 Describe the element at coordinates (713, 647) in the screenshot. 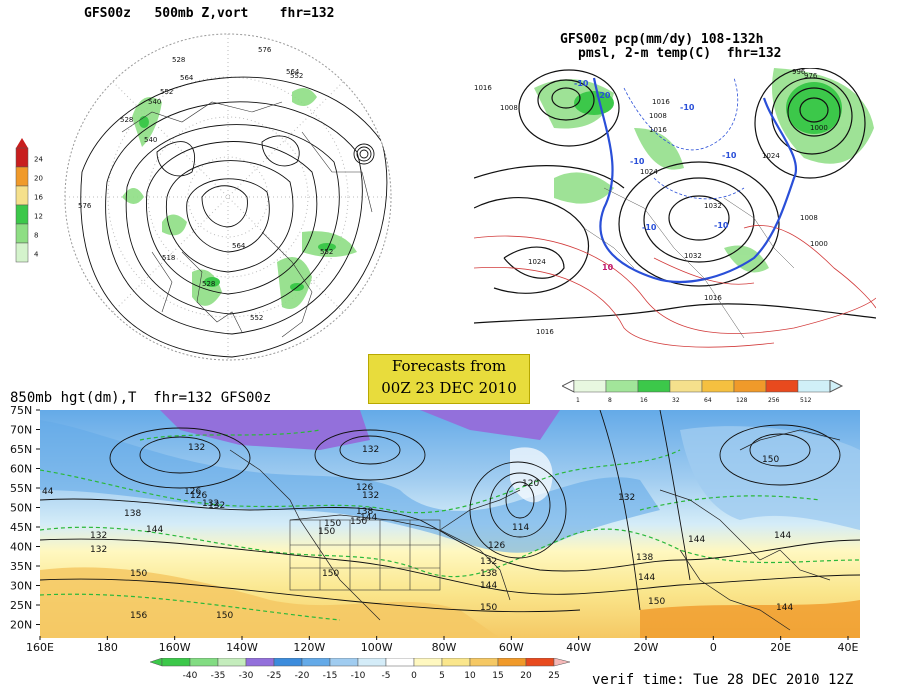

I see `lon-tick-label: 0` at that location.